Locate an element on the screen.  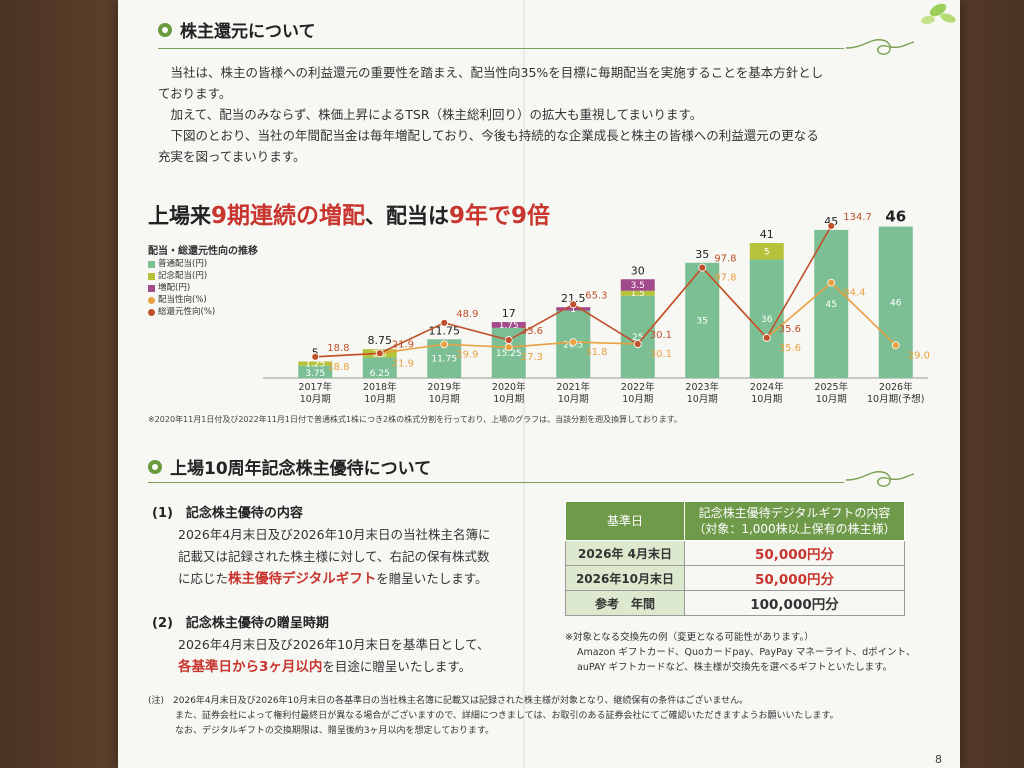
item2-line: 各基準日から3ヶ月以内を目途に贈呈いたします。 is located at coordinates (333, 667).